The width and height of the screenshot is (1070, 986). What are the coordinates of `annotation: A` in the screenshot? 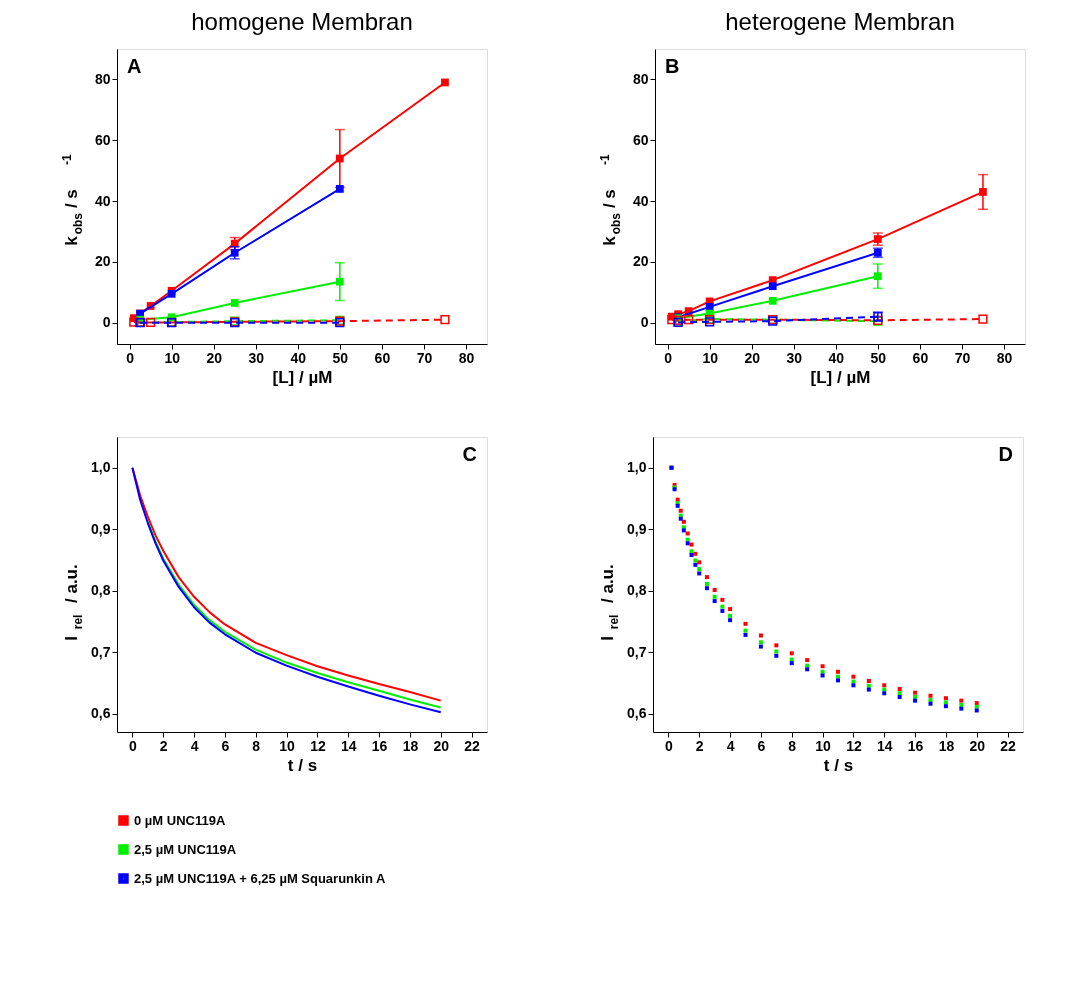 It's located at (134, 66).